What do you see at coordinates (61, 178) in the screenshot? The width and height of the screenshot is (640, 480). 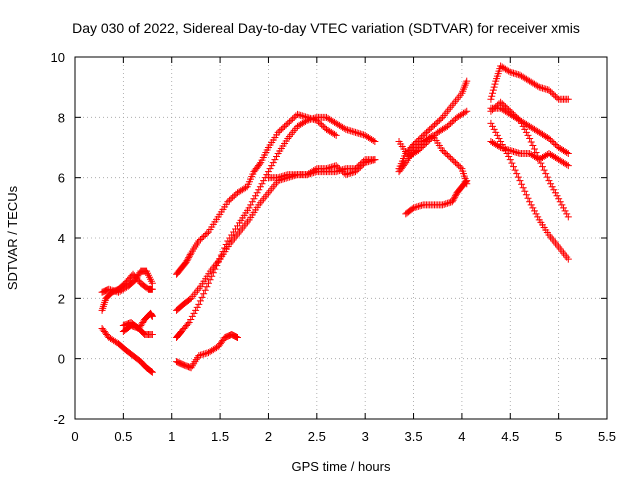 I see `y-tick-label: 6` at bounding box center [61, 178].